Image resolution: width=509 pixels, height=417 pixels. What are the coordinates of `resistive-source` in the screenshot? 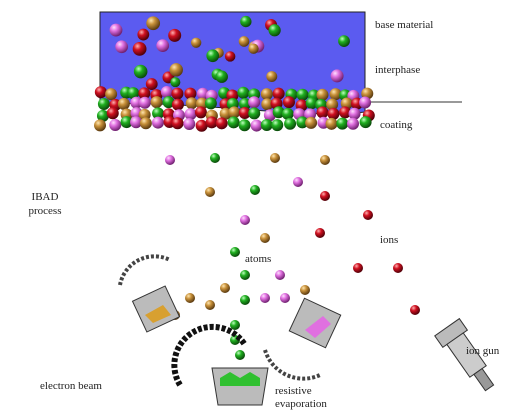 It's located at (302, 339).